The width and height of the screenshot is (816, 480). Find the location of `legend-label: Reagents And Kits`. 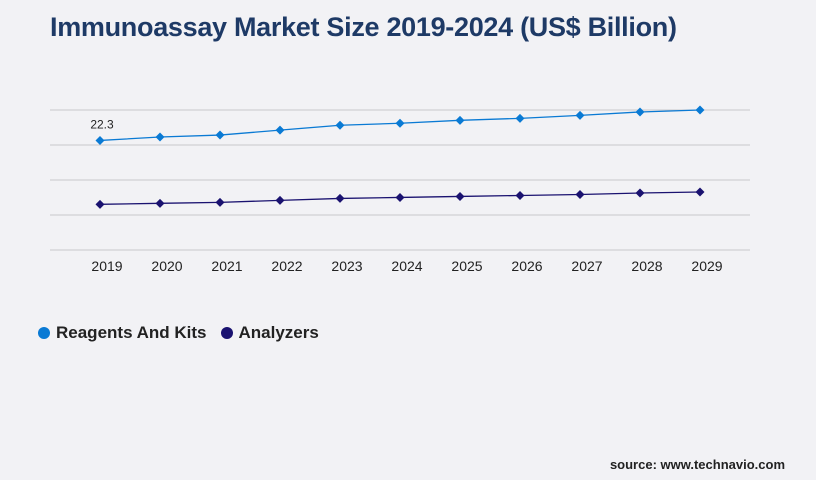

legend-label: Reagents And Kits is located at coordinates (131, 332).